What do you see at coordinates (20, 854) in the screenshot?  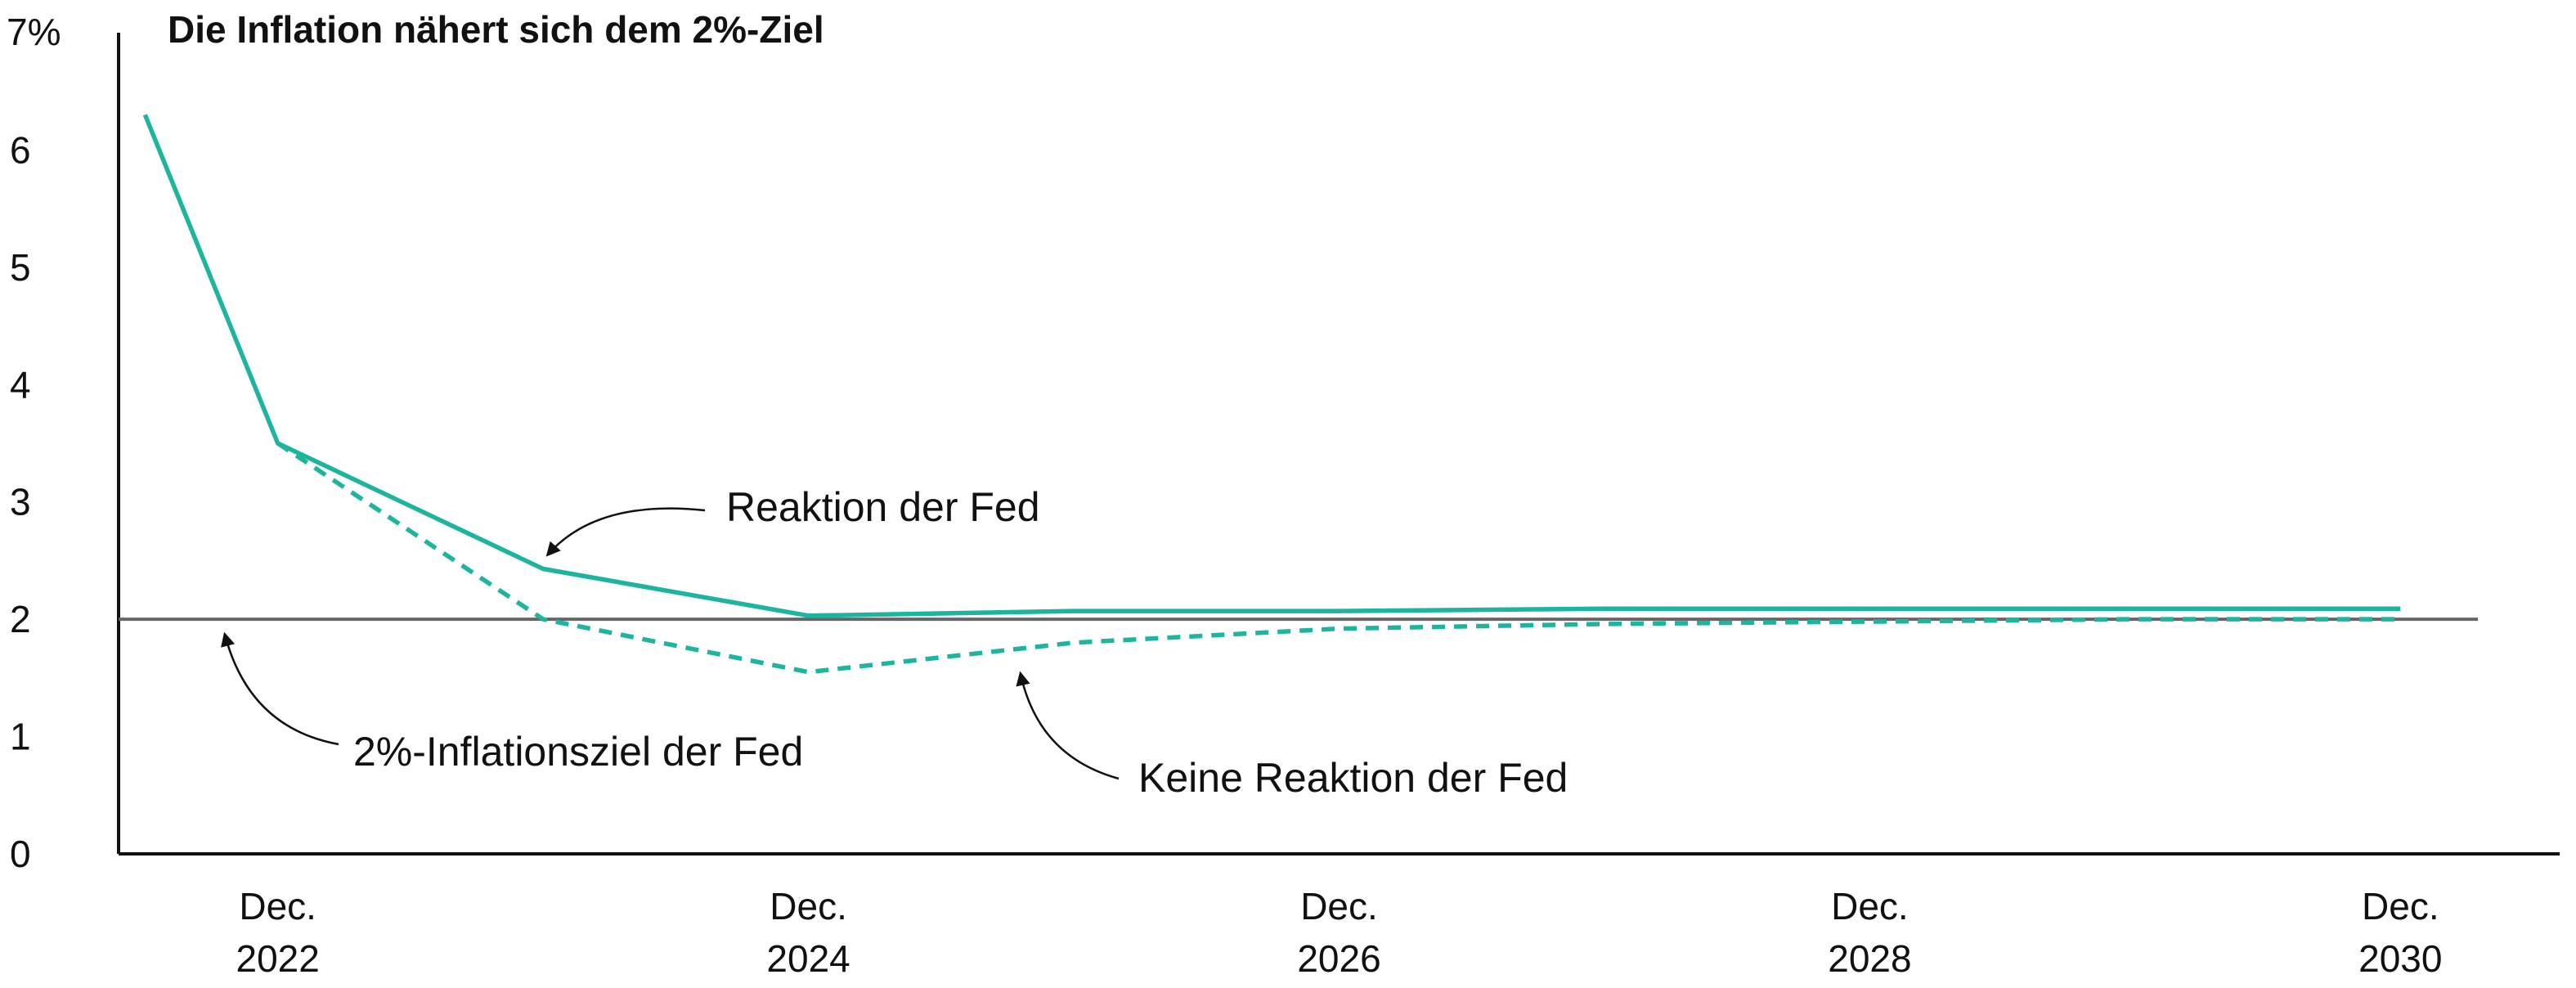 I see `y-tick-label: 0` at bounding box center [20, 854].